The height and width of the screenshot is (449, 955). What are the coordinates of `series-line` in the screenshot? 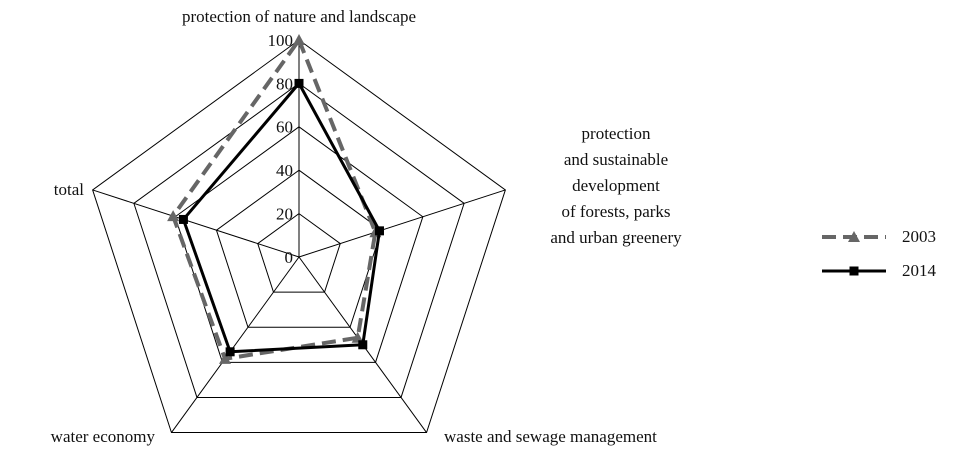 It's located at (281, 217).